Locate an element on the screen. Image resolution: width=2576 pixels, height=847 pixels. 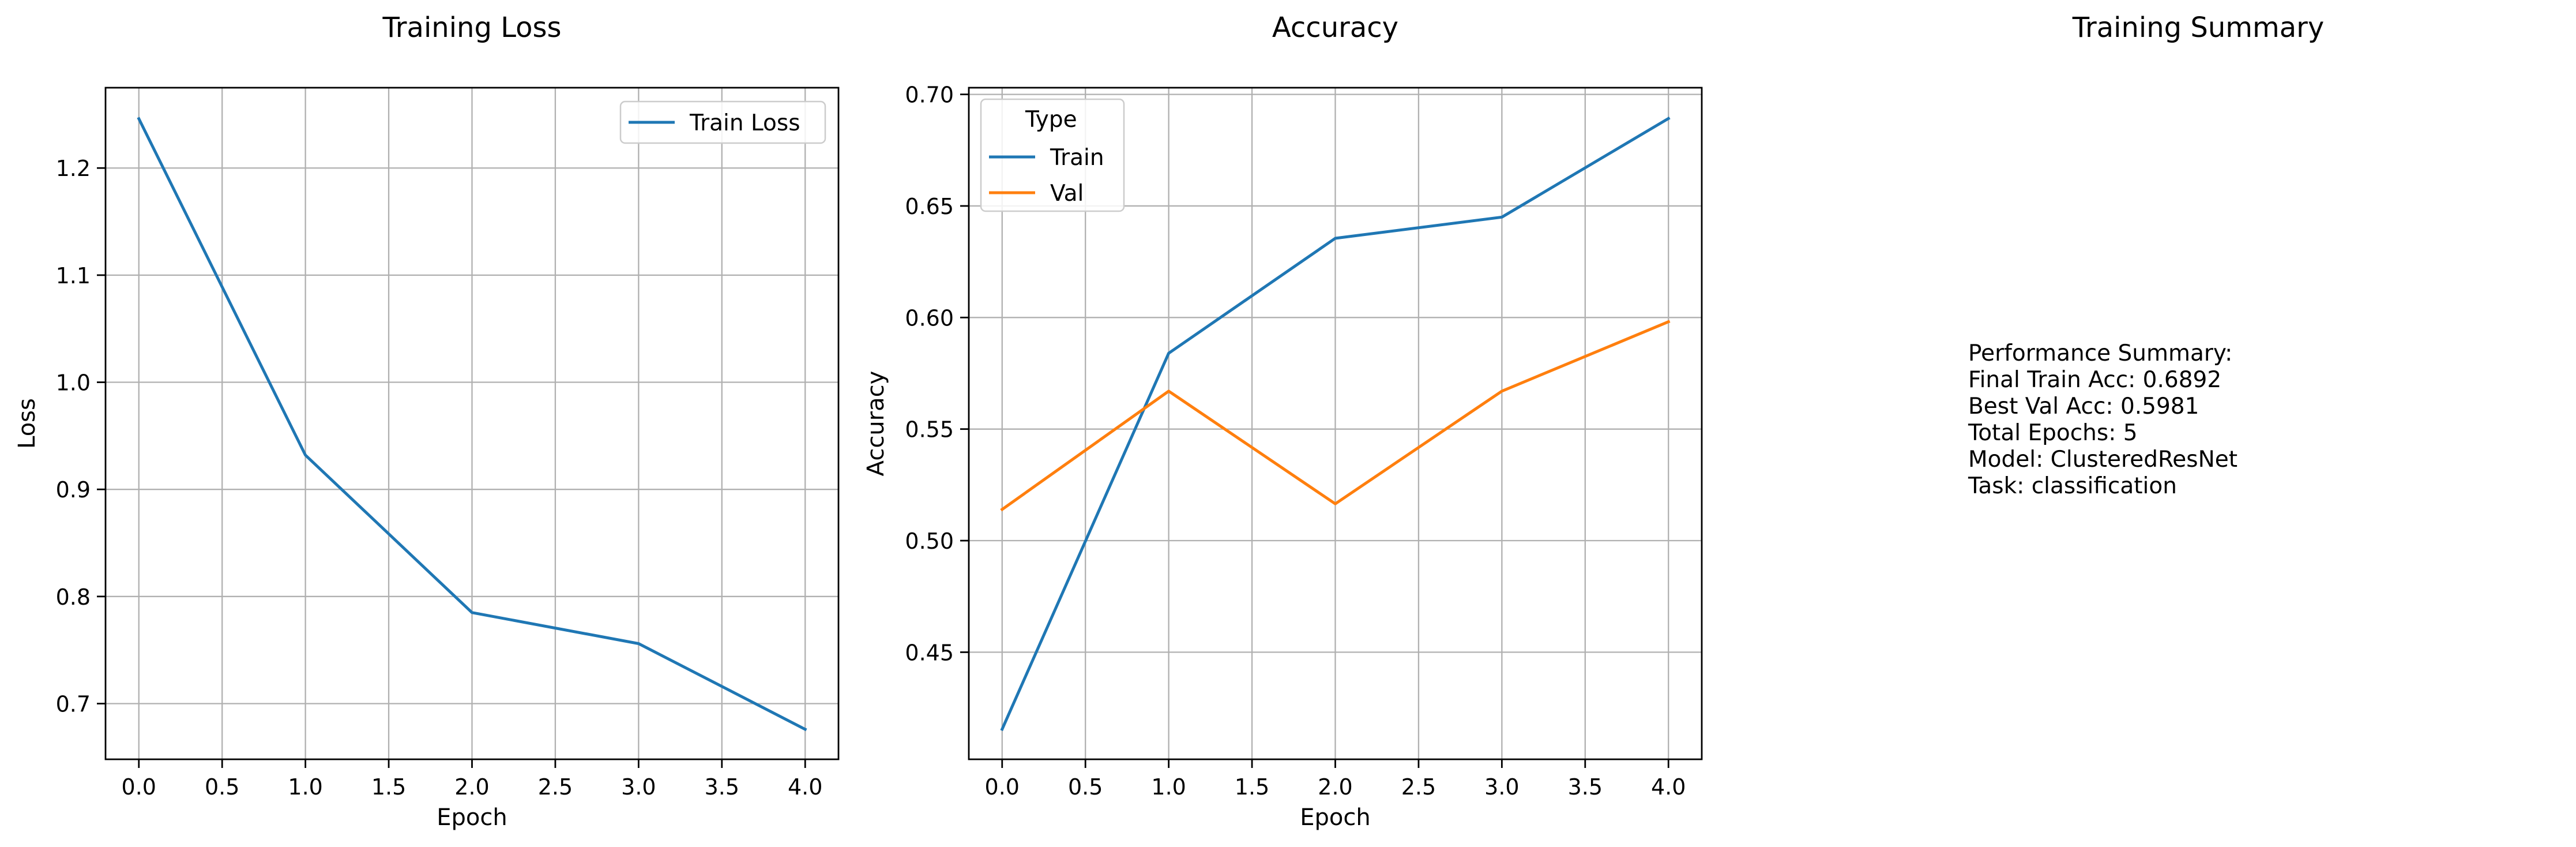
chart-title: Training Loss is located at coordinates (472, 28).